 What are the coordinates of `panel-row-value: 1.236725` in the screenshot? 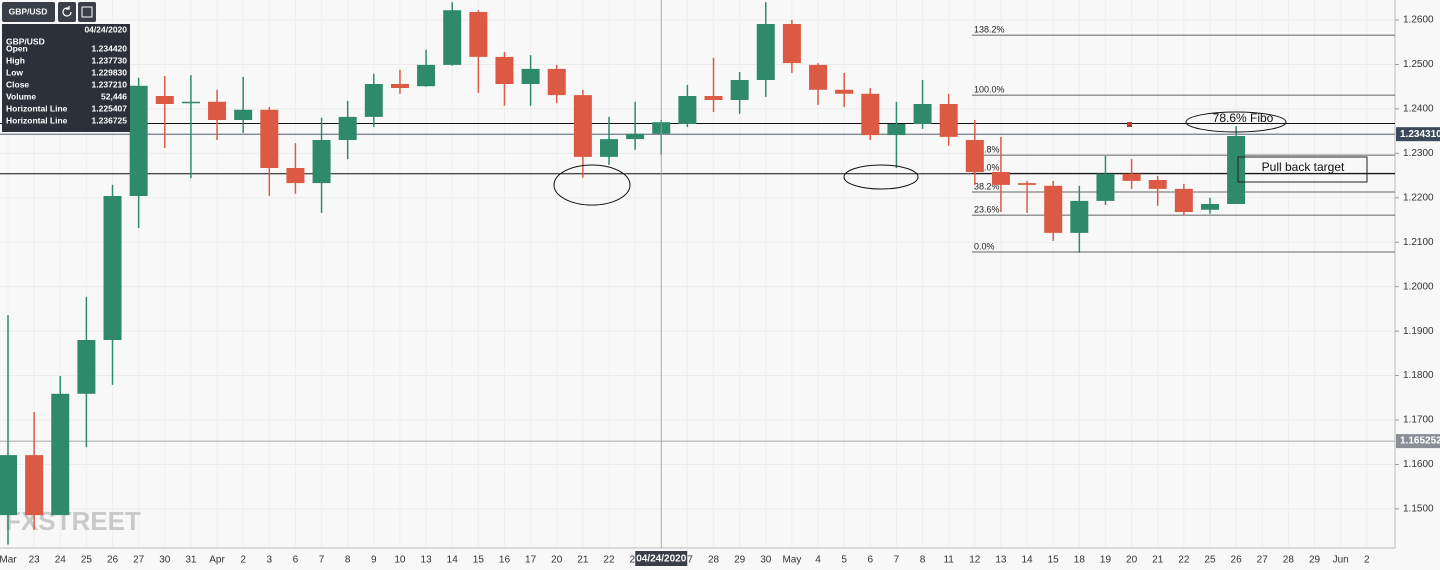 It's located at (110, 120).